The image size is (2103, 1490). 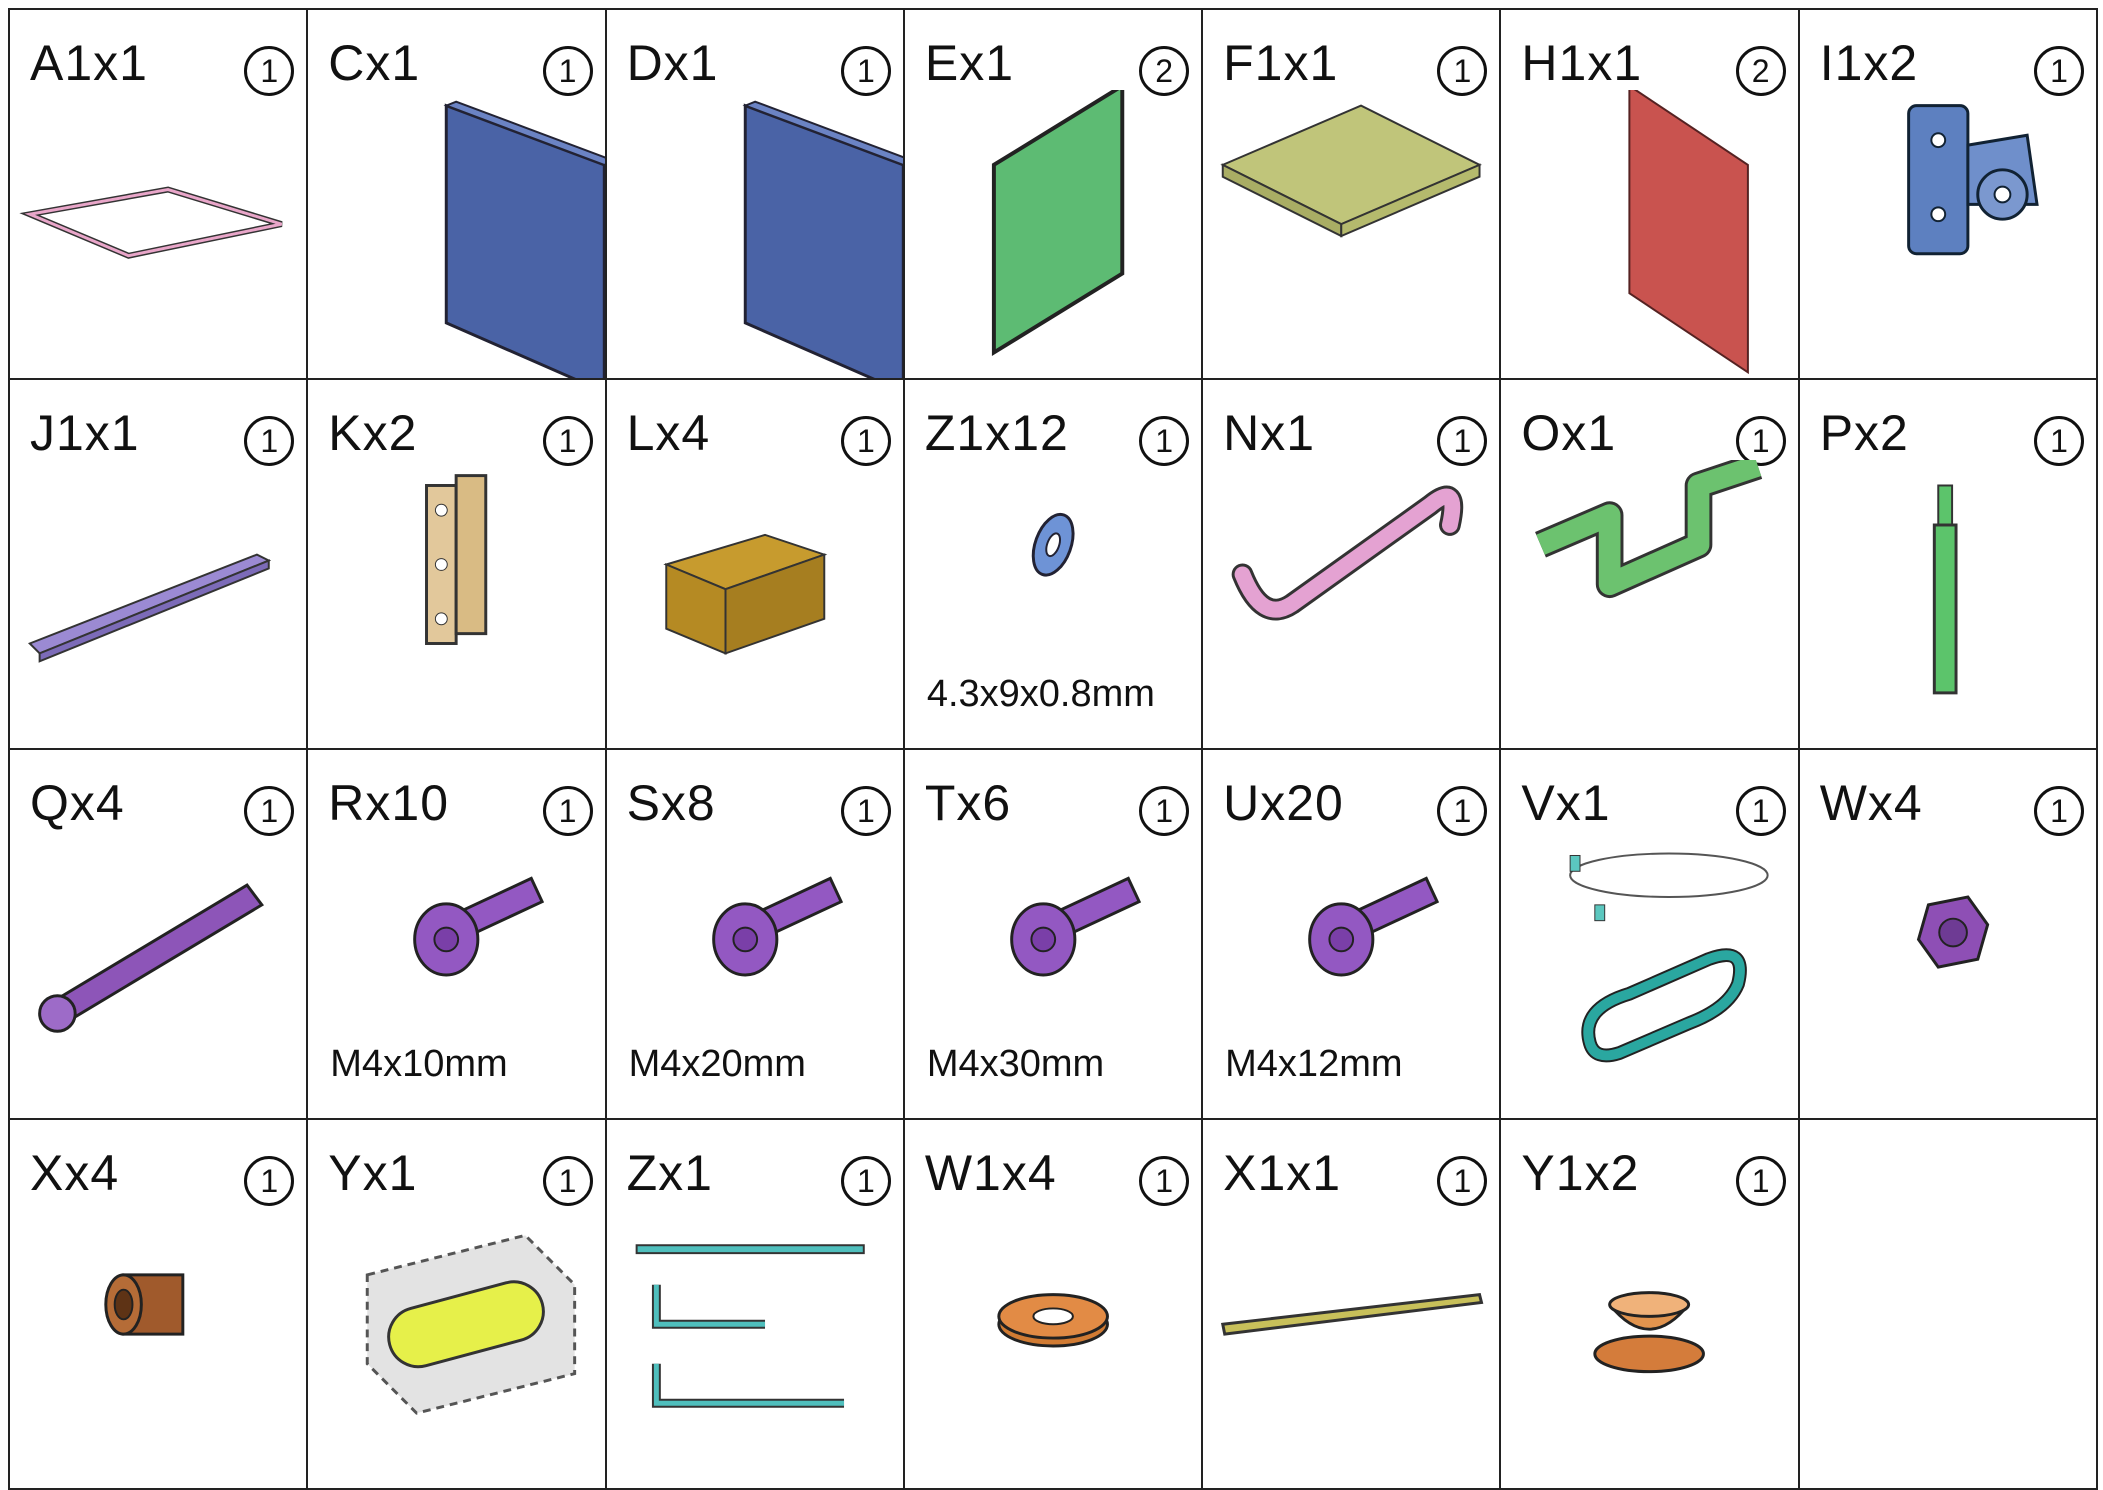 I want to click on green-panel-icon, so click(x=1053, y=230).